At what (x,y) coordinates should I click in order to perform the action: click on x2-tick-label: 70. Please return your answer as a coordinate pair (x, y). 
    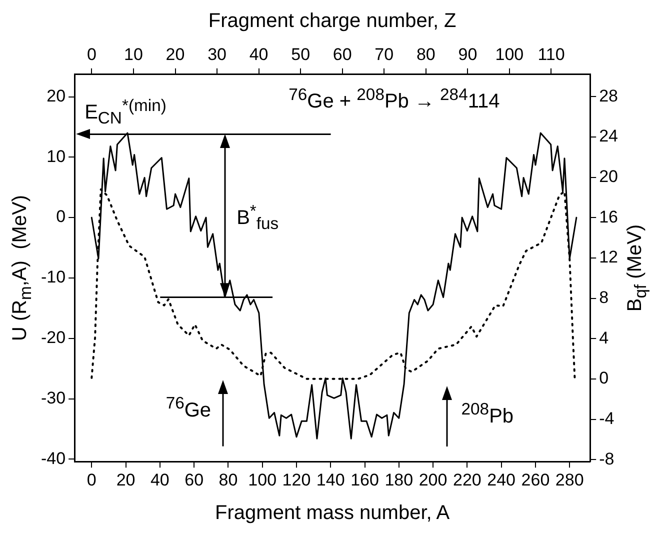
    Looking at the image, I should click on (384, 54).